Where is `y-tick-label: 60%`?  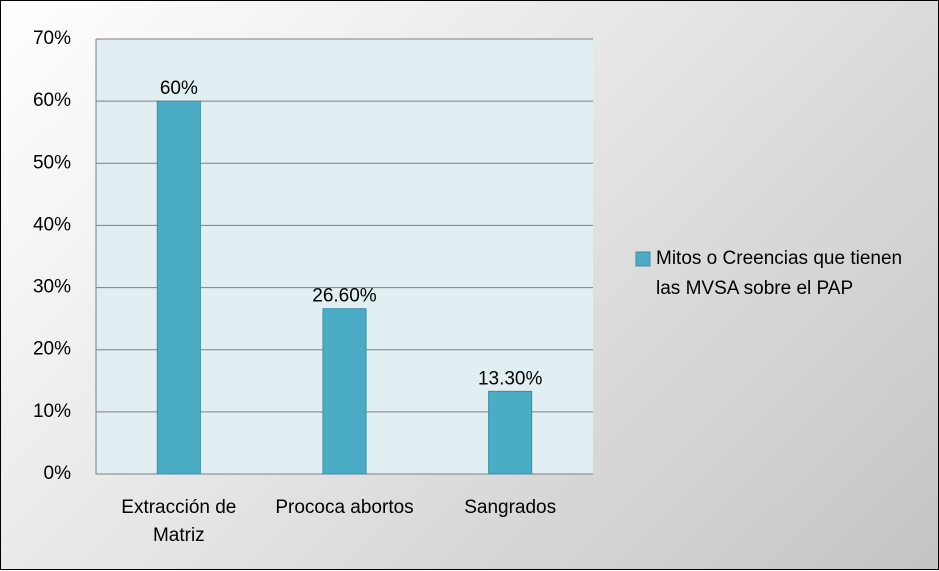
y-tick-label: 60% is located at coordinates (52, 100).